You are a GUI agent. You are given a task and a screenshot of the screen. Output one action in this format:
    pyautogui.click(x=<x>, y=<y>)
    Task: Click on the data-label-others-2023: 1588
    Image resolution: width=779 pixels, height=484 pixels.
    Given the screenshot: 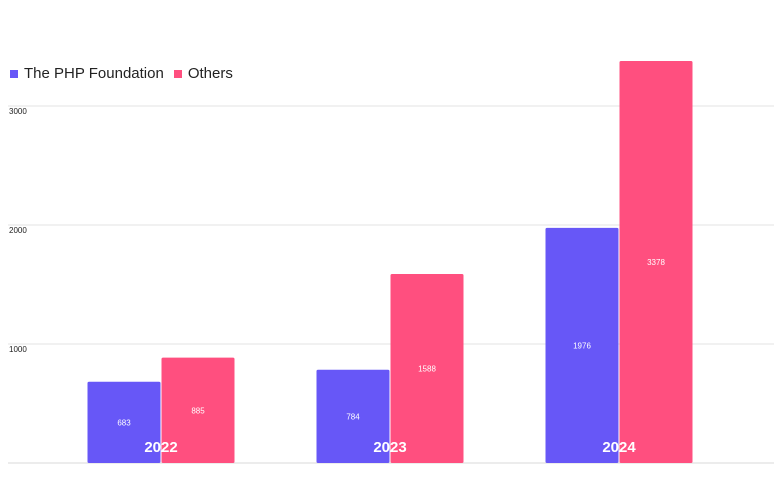 What is the action you would take?
    pyautogui.click(x=427, y=369)
    